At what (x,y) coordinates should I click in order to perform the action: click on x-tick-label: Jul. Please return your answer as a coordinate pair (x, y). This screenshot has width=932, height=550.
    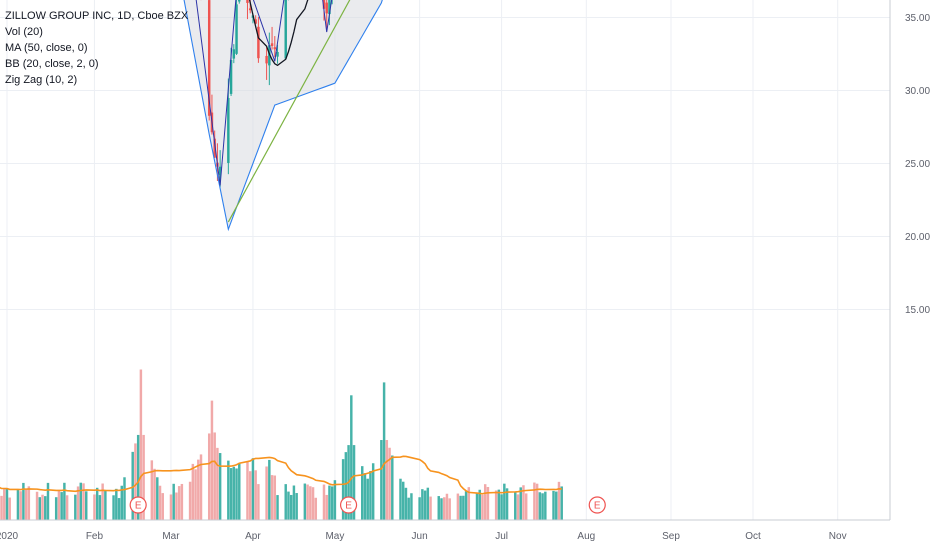
    Looking at the image, I should click on (501, 536).